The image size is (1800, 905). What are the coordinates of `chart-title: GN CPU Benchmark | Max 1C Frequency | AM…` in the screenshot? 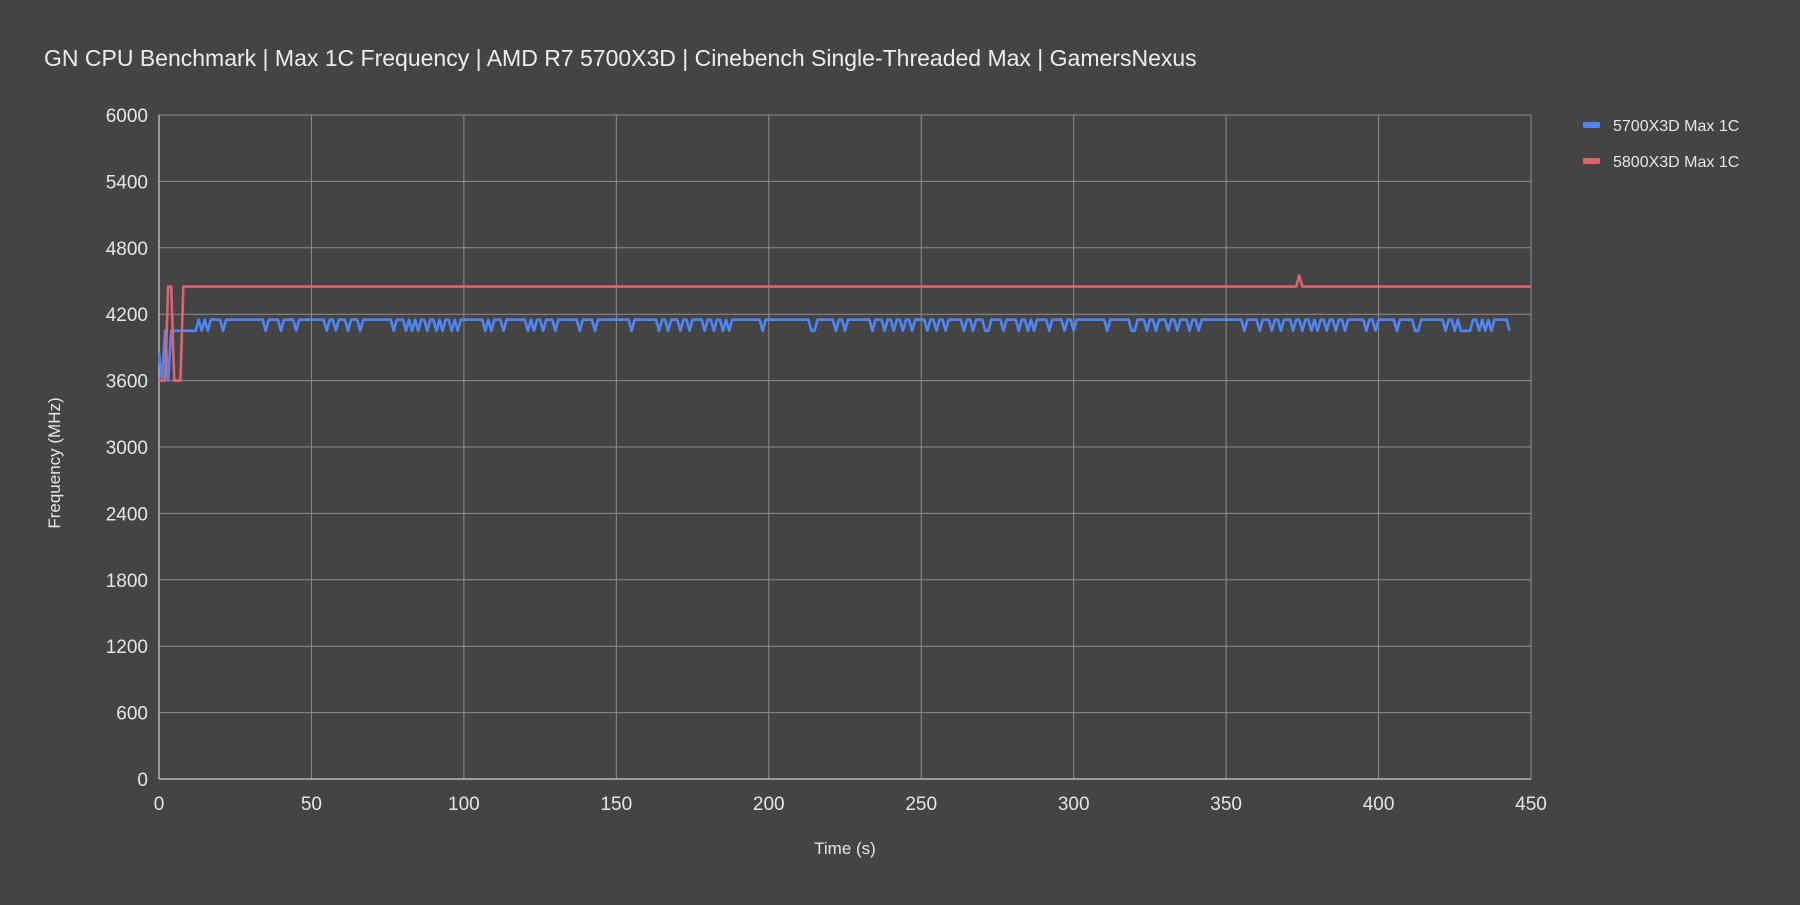 It's located at (620, 58).